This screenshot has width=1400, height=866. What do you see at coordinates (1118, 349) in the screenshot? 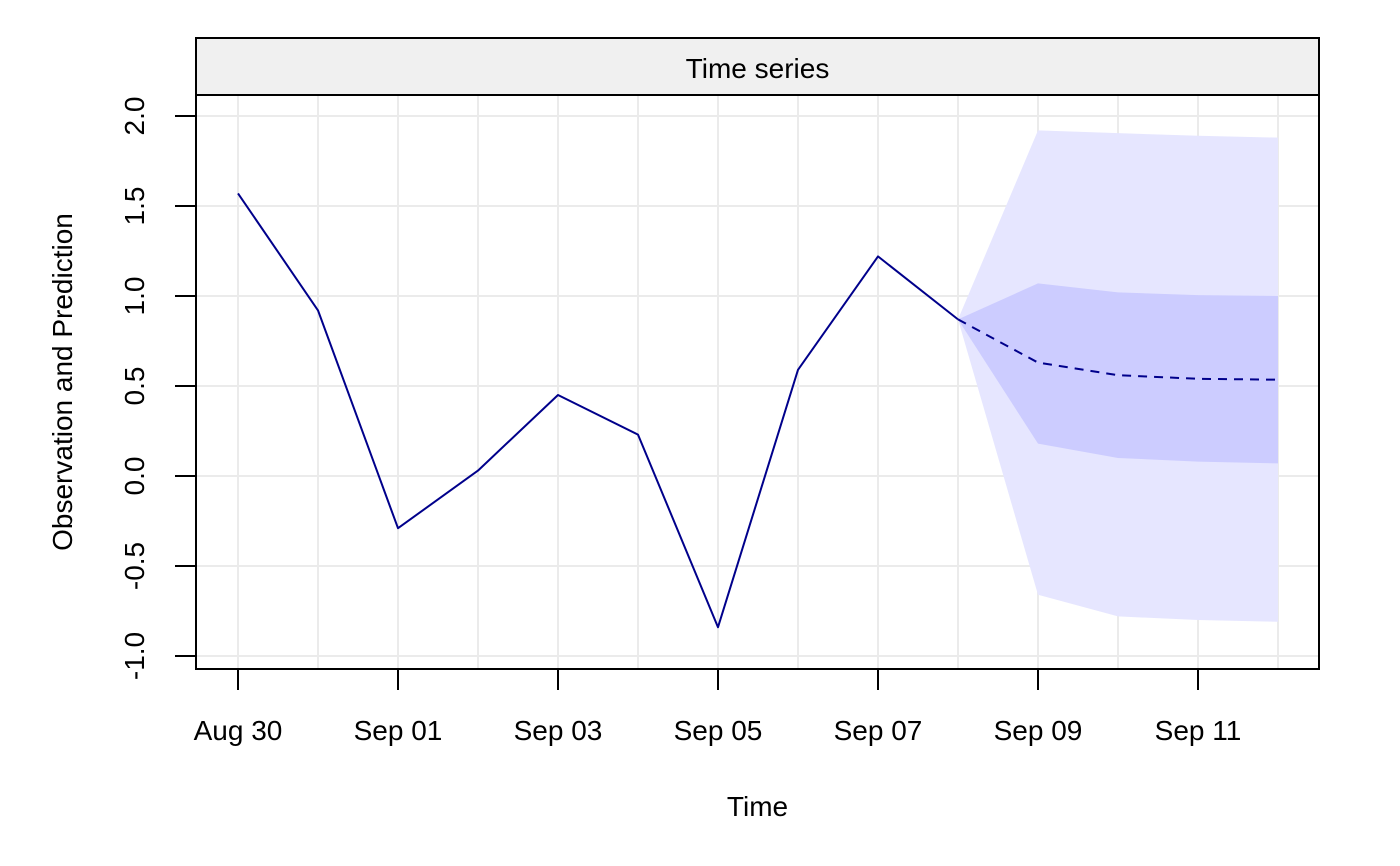
I see `prediction-line` at bounding box center [1118, 349].